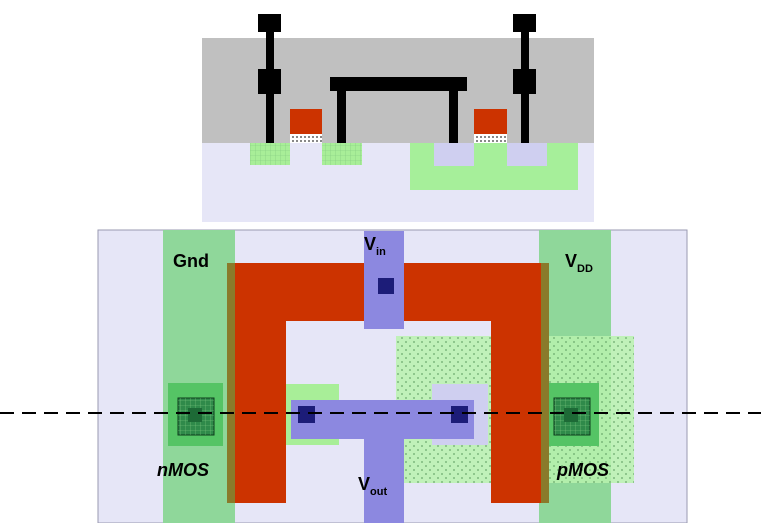  Describe the element at coordinates (545, 383) in the screenshot. I see `poly-edge-right` at that location.